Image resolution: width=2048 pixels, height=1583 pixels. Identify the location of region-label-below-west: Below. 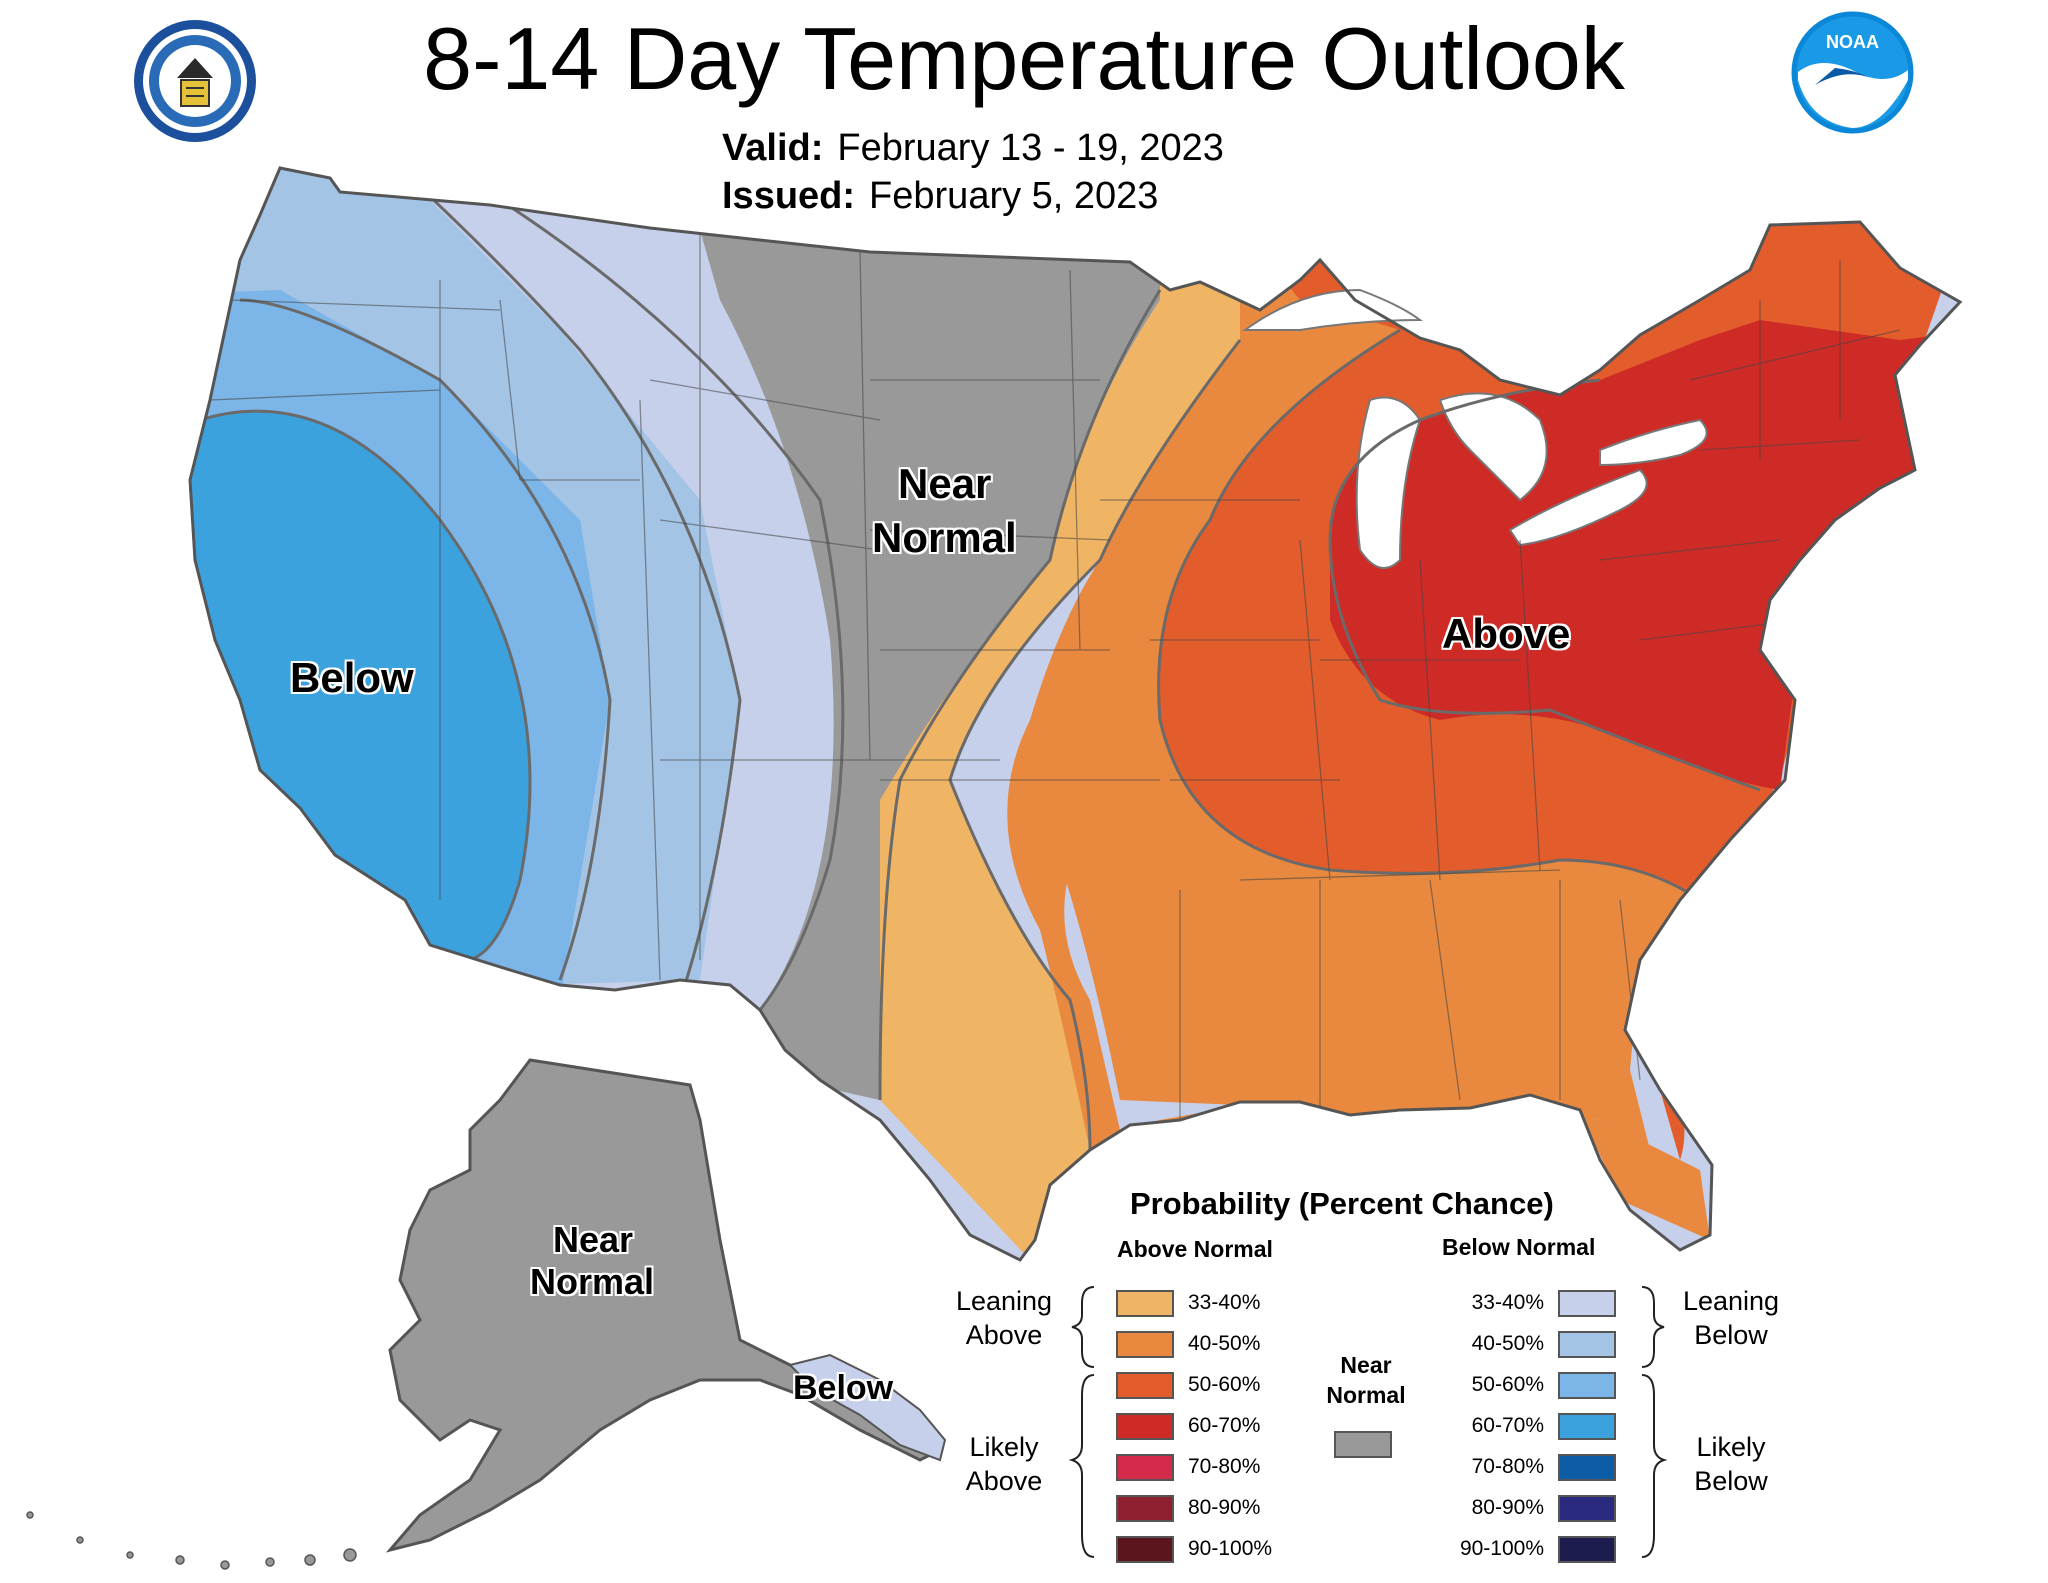
(352, 677).